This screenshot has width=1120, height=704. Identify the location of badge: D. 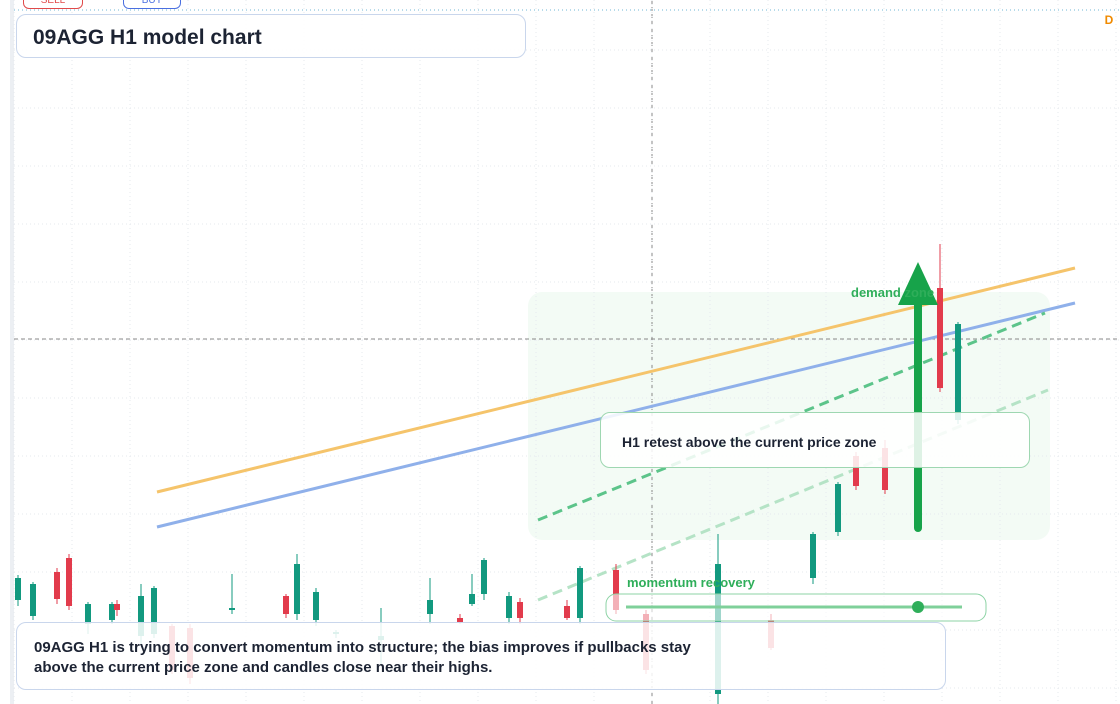
(1109, 20).